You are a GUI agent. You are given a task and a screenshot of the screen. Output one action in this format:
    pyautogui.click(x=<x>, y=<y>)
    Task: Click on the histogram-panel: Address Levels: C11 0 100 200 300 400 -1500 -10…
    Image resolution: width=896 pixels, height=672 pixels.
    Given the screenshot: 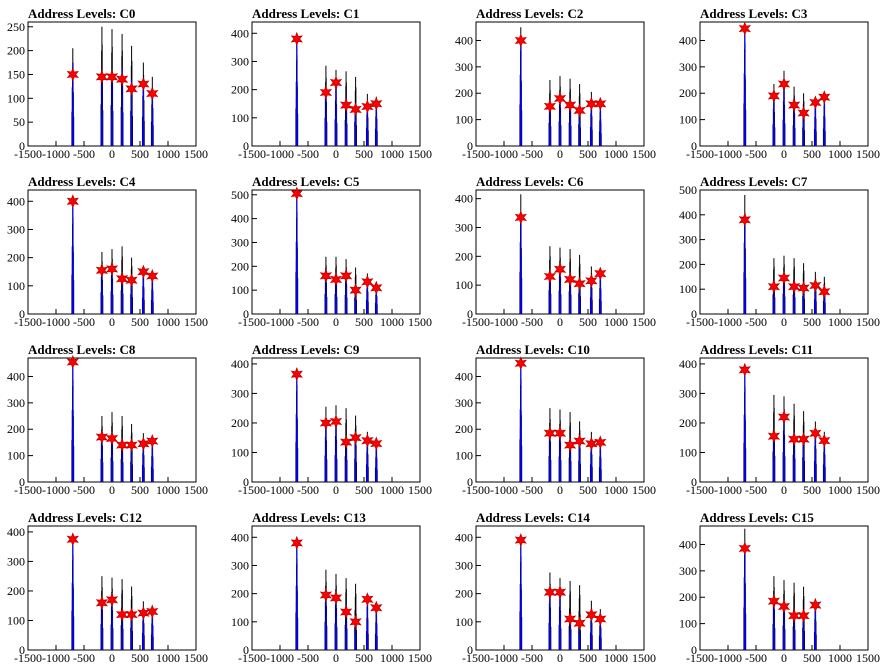 What is the action you would take?
    pyautogui.click(x=784, y=420)
    